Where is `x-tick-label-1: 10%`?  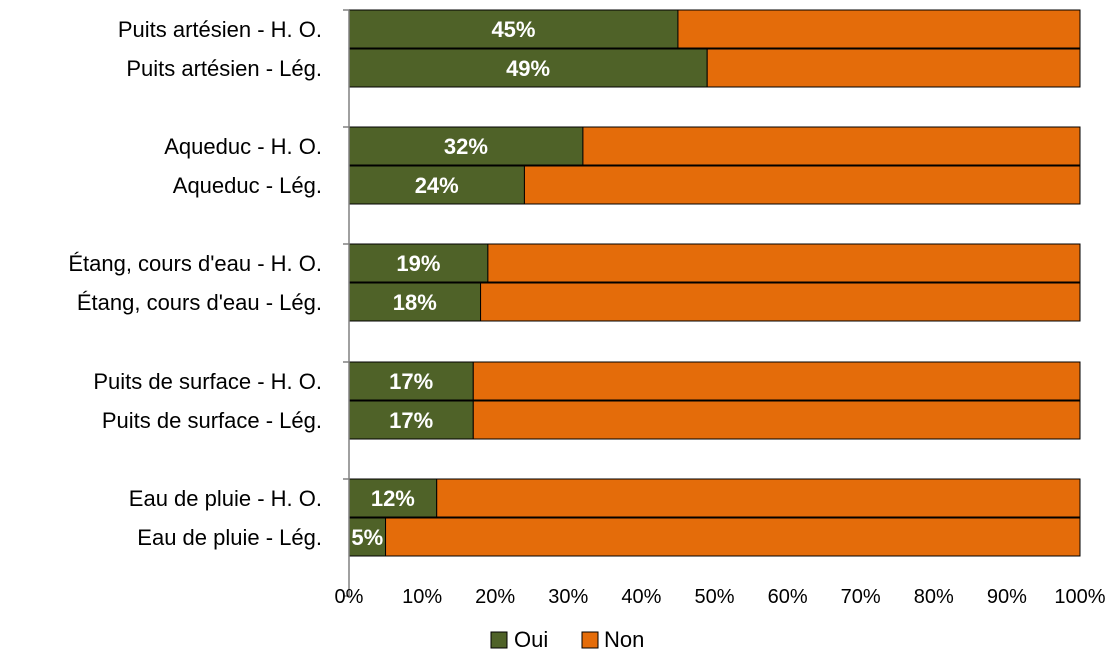 x-tick-label-1: 10% is located at coordinates (422, 597).